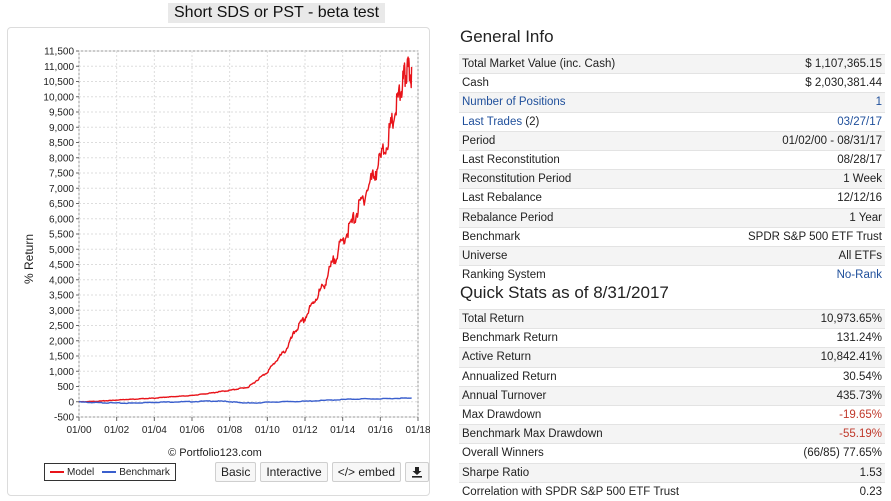 Image resolution: width=891 pixels, height=501 pixels. Describe the element at coordinates (826, 318) in the screenshot. I see `stat-value: 10,973.65%` at that location.